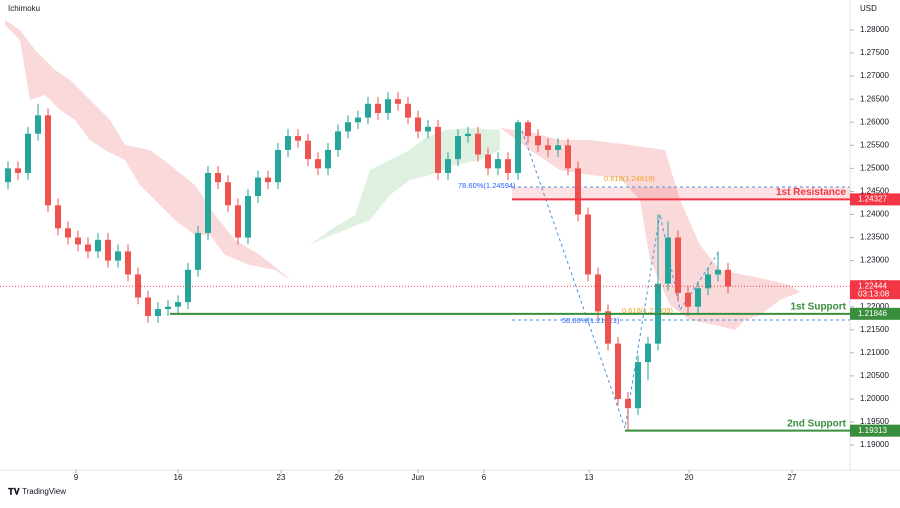  Describe the element at coordinates (629, 178) in the screenshot. I see `fib-label: 0.618(1.24619)` at that location.